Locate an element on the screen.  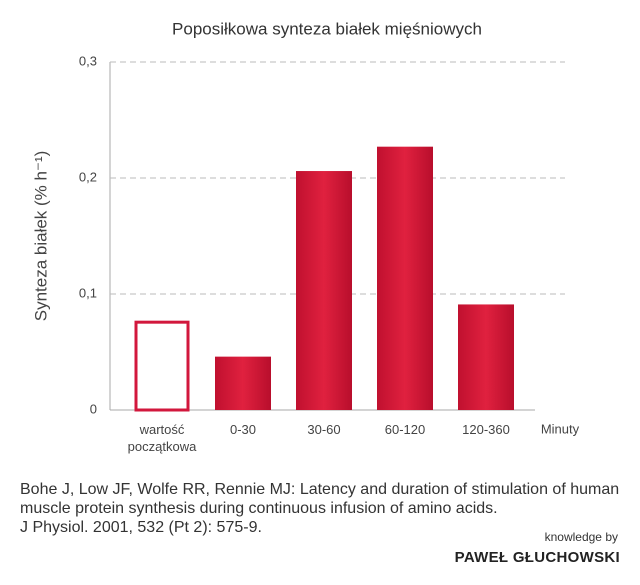
y-tick-label: 0,2 is located at coordinates (88, 176).